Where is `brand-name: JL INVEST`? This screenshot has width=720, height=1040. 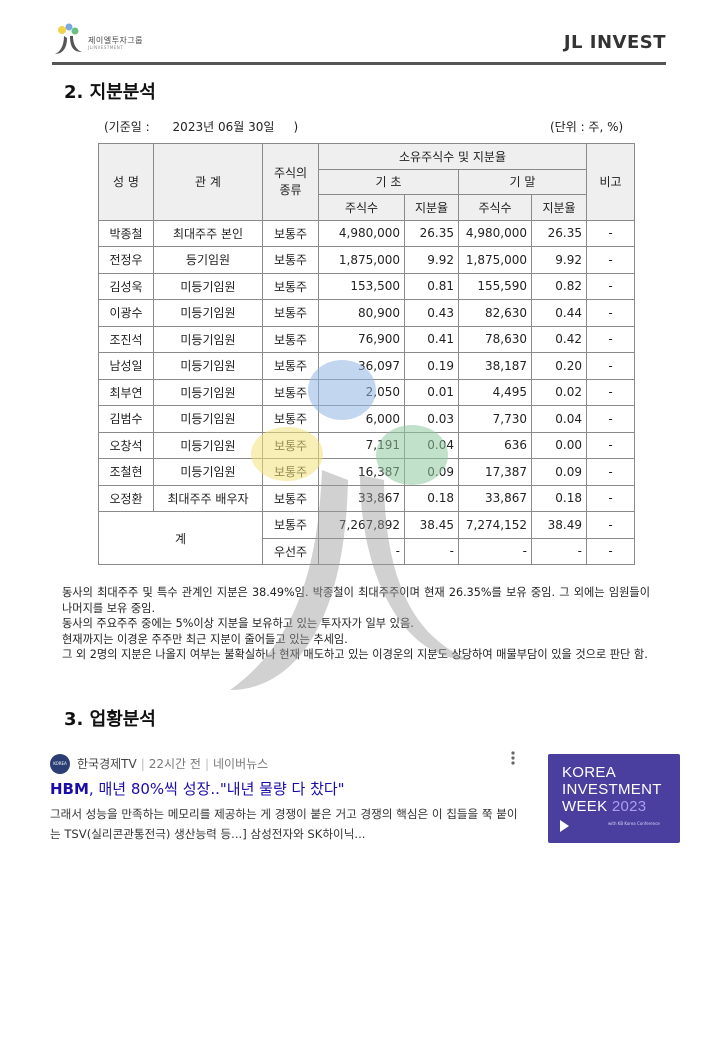 brand-name: JL INVEST is located at coordinates (614, 42).